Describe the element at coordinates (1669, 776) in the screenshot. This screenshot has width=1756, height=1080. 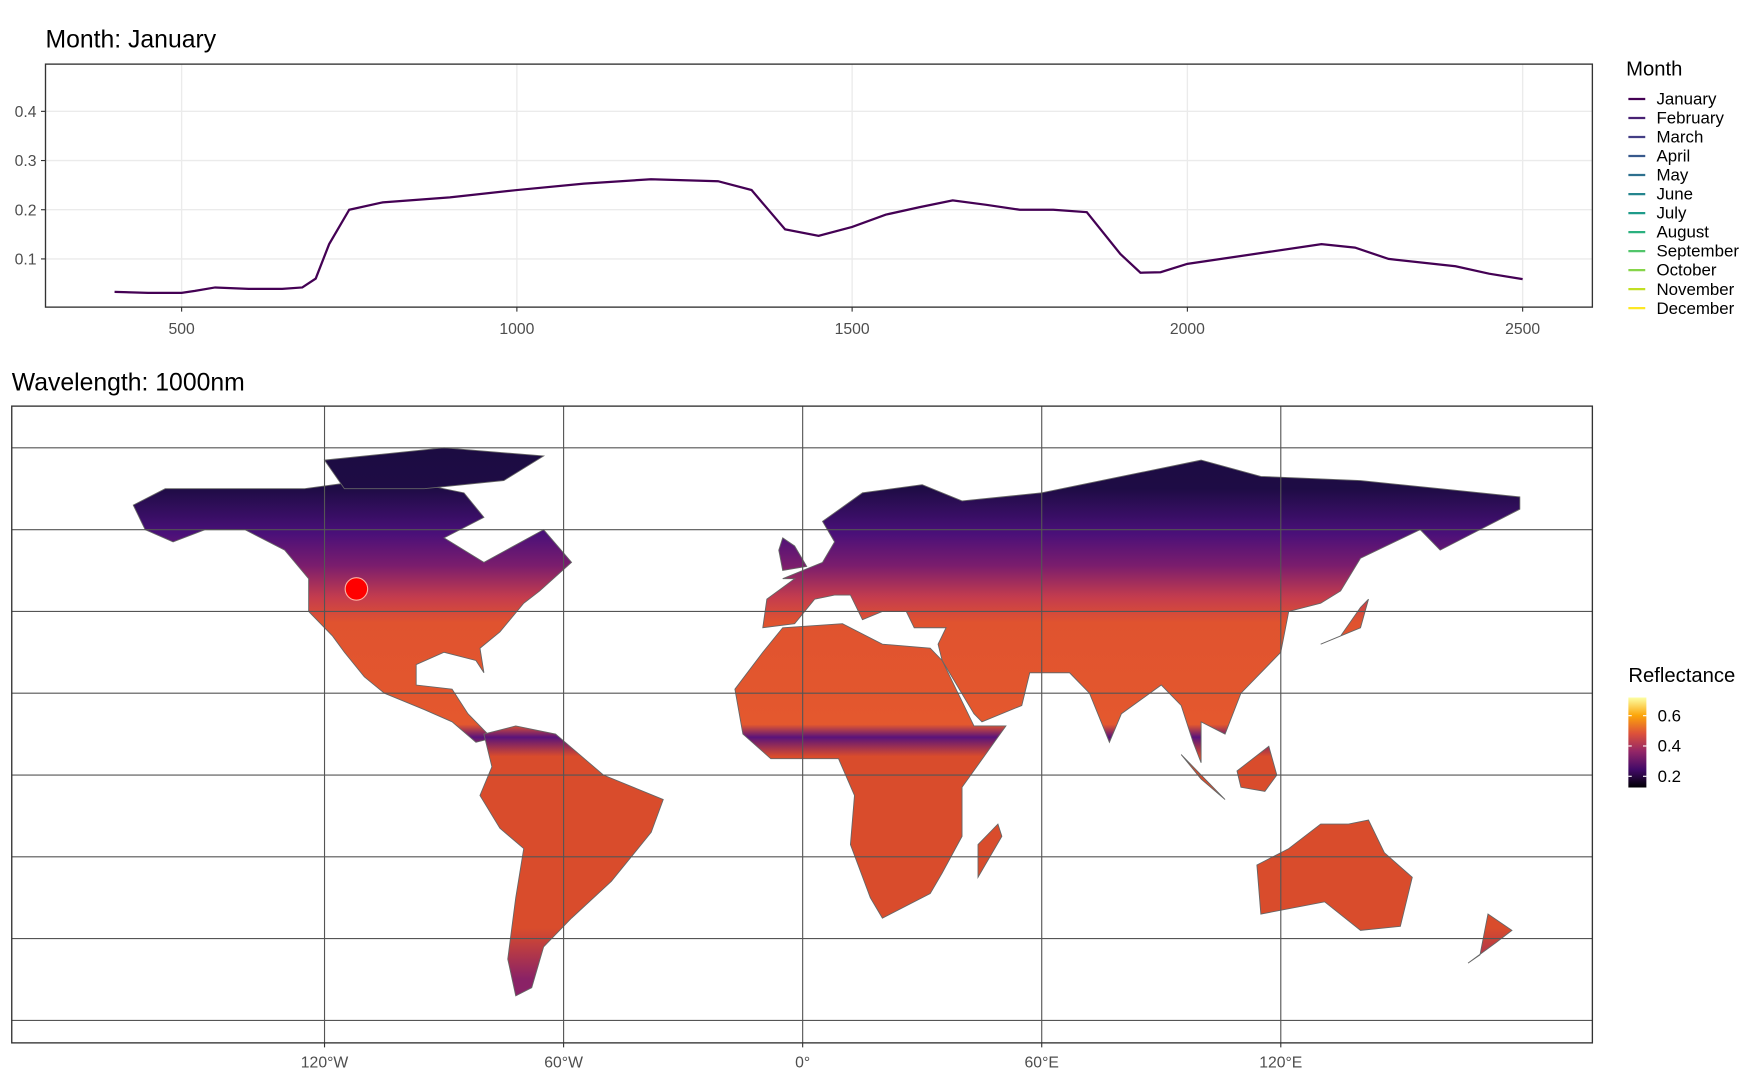
I see `colorbar-label: 0.2` at that location.